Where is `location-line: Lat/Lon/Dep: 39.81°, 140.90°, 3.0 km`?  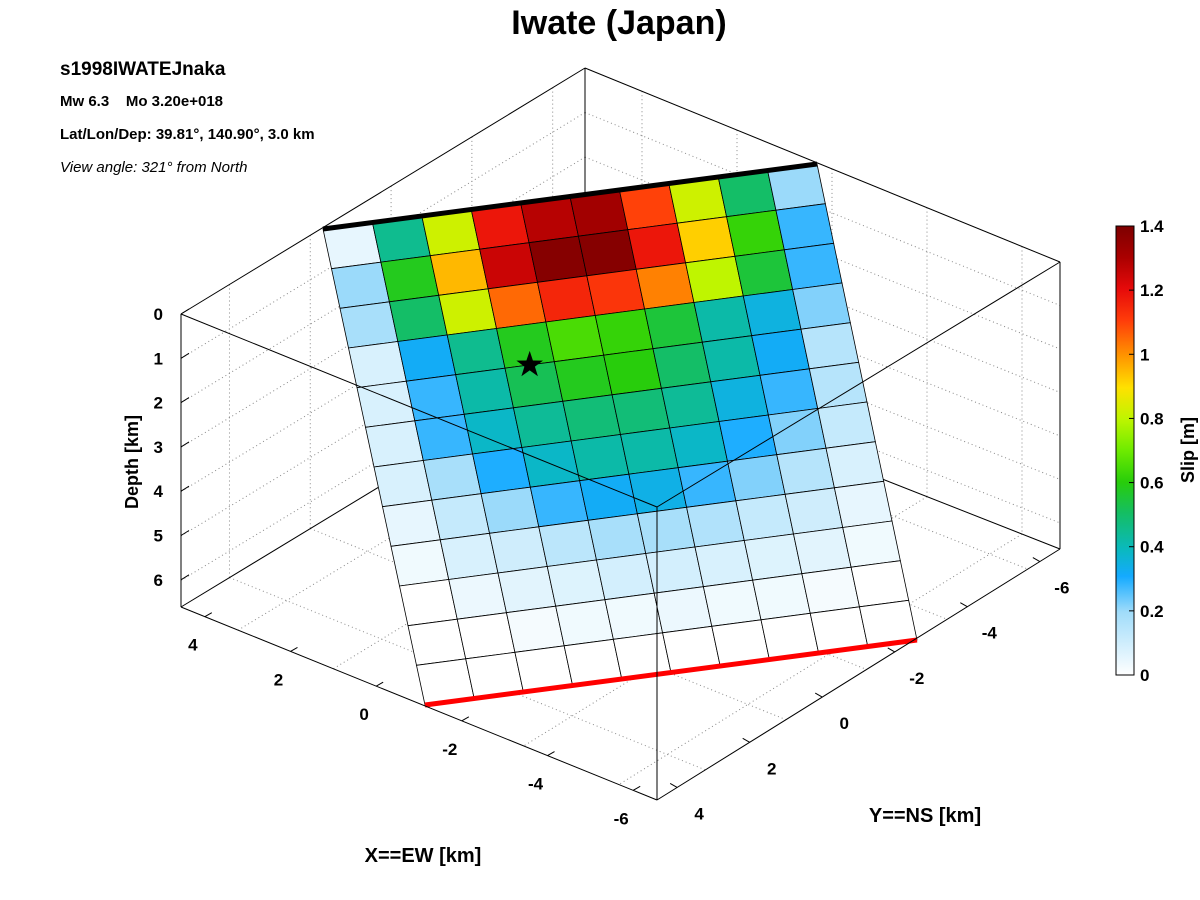
location-line: Lat/Lon/Dep: 39.81°, 140.90°, 3.0 km is located at coordinates (187, 134).